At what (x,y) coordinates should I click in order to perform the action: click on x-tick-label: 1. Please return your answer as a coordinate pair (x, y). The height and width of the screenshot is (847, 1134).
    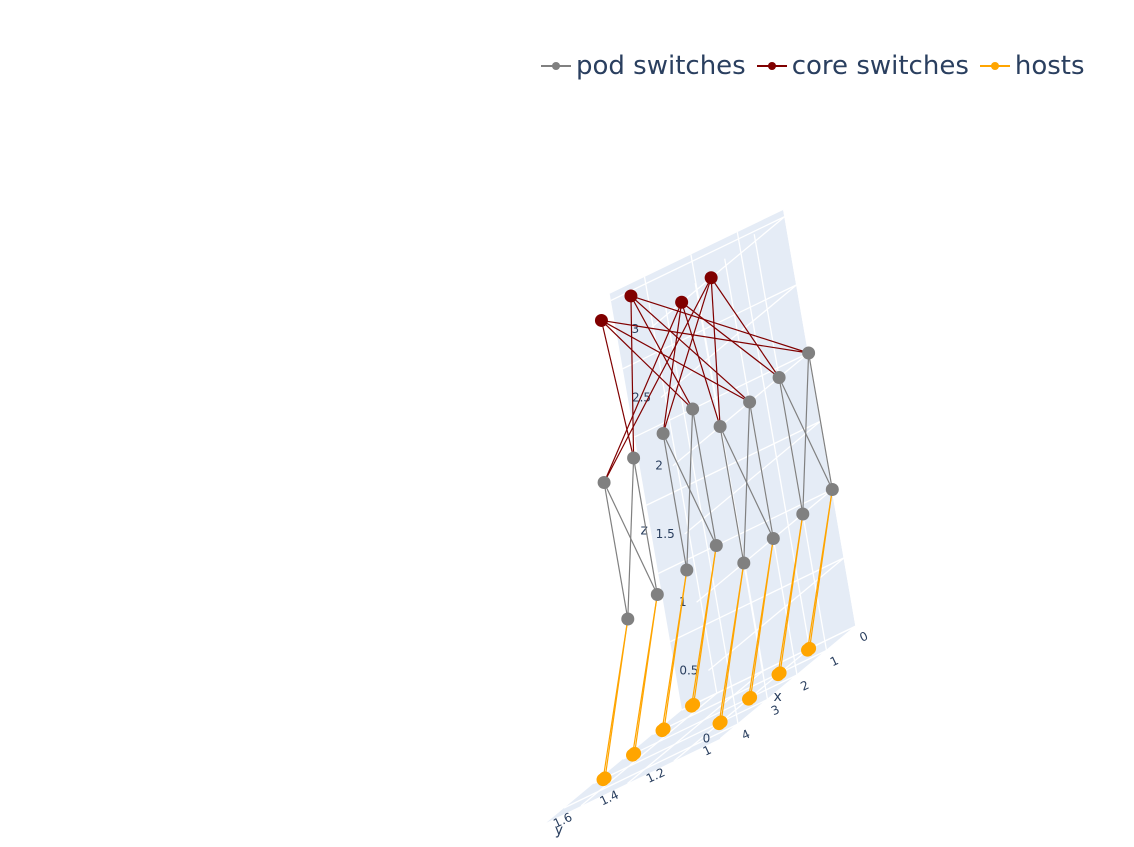
    Looking at the image, I should click on (834, 661).